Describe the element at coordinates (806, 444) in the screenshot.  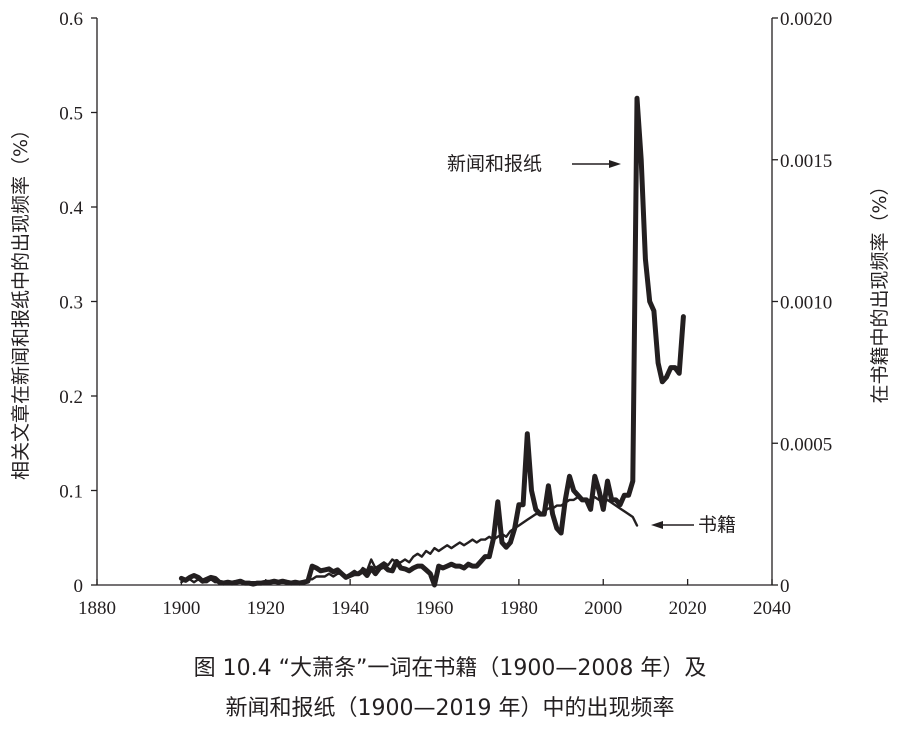
I see `y-tick-label-right: 0.0005` at that location.